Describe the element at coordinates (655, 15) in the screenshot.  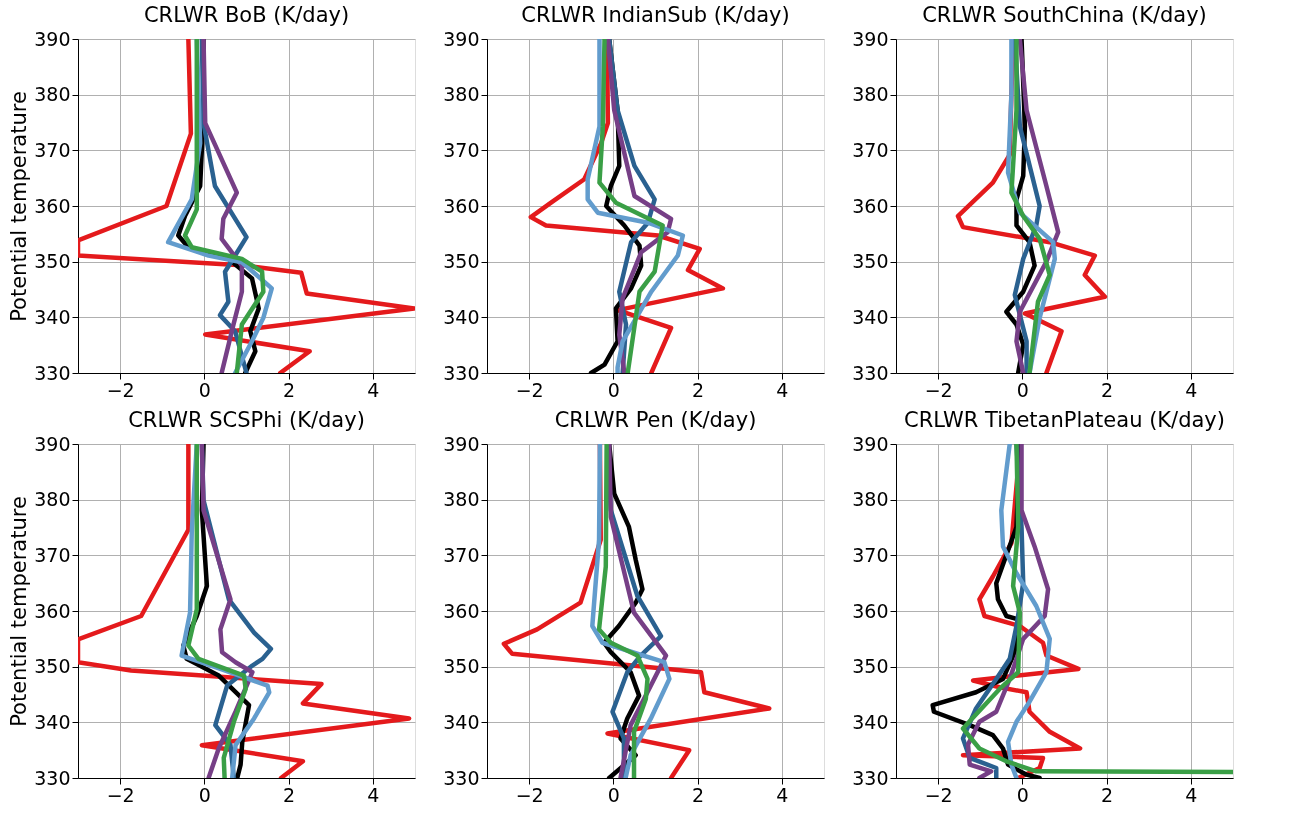
I see `chart-title: CRLWR IndianSub (K/day)` at that location.